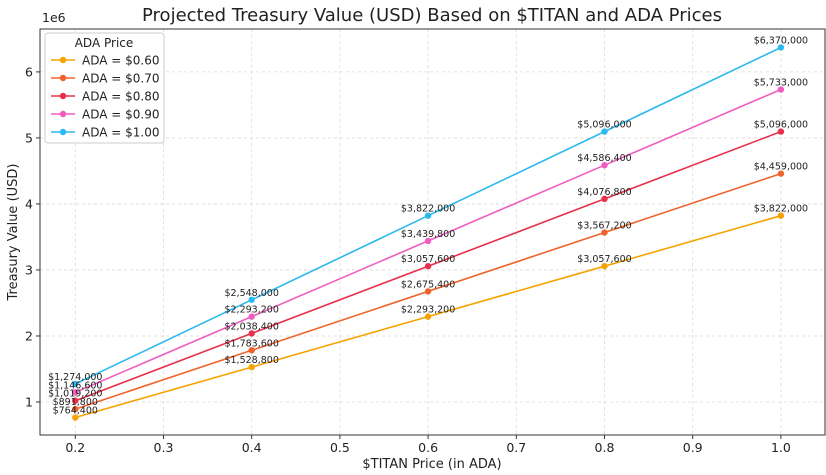 The width and height of the screenshot is (826, 475). I want to click on data-label: $1,019,200, so click(75, 394).